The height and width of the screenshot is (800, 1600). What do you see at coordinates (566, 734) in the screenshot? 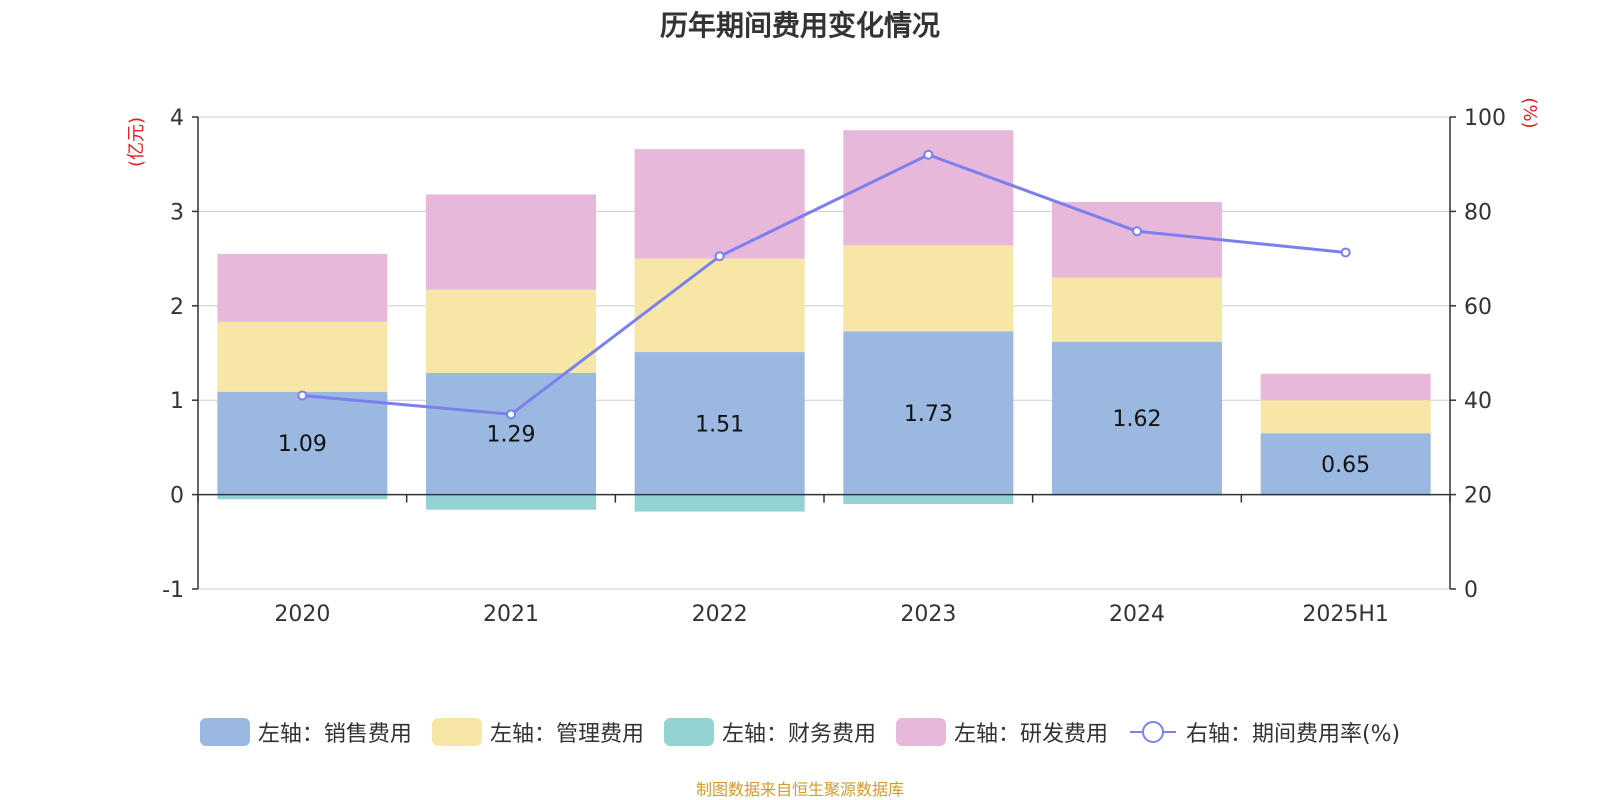
I see `legend-label-admin: 左轴：管理费用` at bounding box center [566, 734].